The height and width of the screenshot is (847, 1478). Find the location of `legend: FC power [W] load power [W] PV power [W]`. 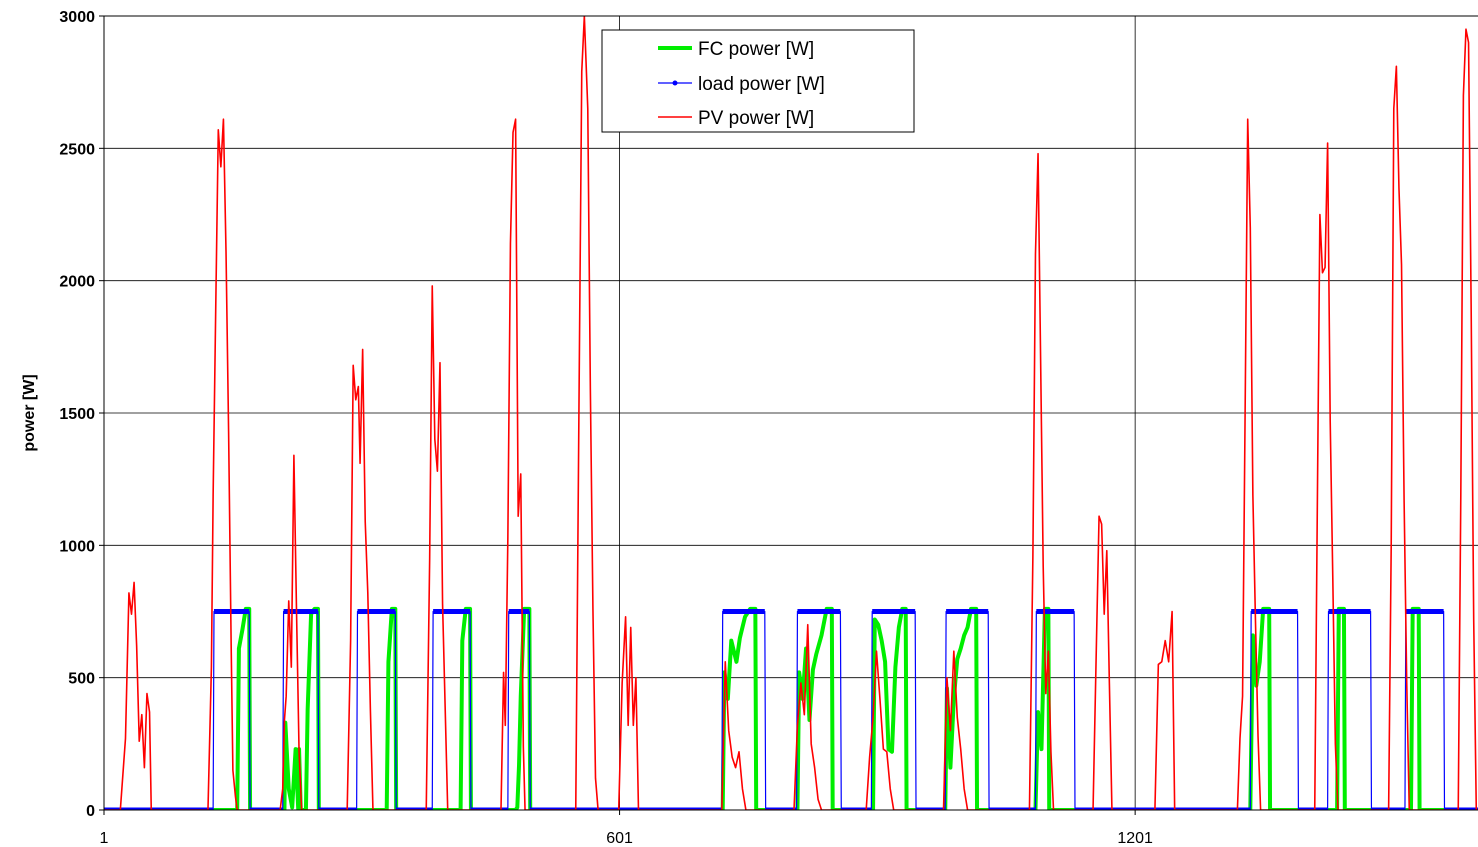

legend: FC power [W] load power [W] PV power [W] is located at coordinates (758, 81).